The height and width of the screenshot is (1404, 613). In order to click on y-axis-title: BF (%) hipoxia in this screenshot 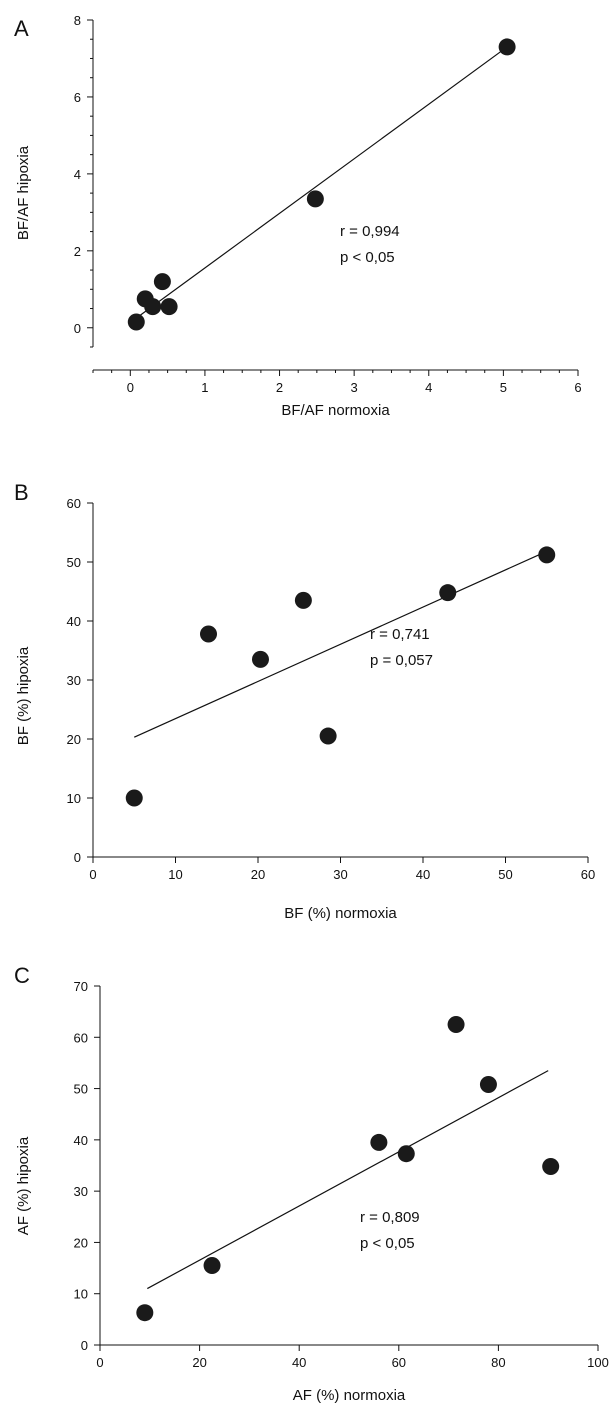, I will do `click(23, 695)`.